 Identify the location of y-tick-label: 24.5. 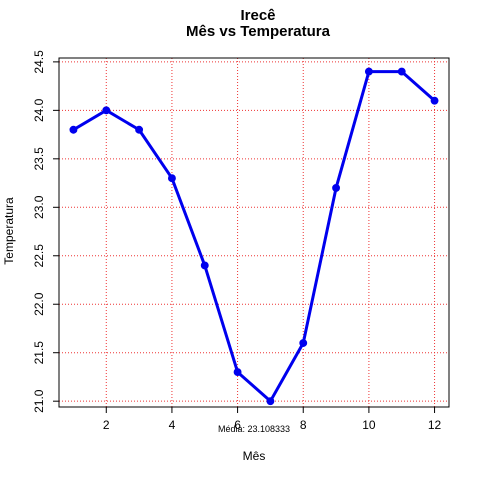
(39, 62).